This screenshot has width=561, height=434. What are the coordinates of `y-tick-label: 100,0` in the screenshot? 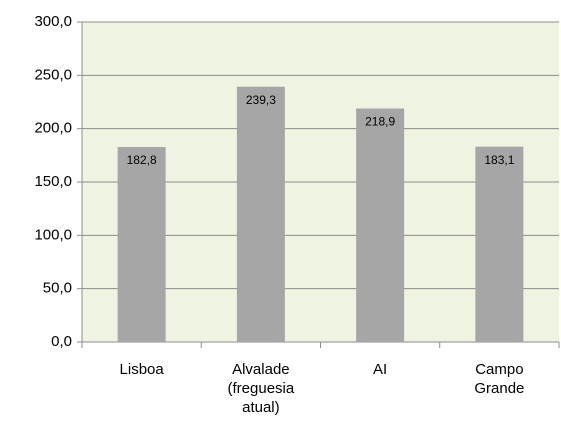 It's located at (53, 234).